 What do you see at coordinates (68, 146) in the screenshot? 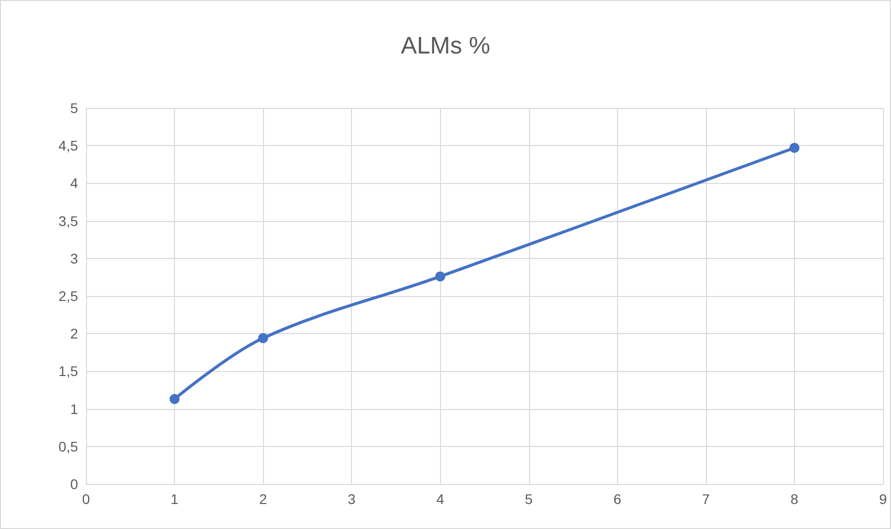
I see `y-tick-label: 4,5` at bounding box center [68, 146].